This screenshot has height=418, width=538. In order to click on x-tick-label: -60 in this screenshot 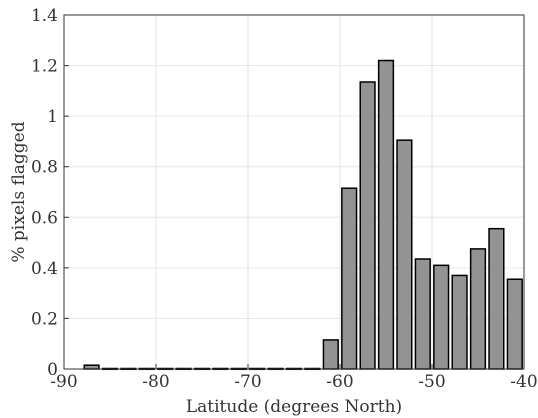, I will do `click(339, 382)`.